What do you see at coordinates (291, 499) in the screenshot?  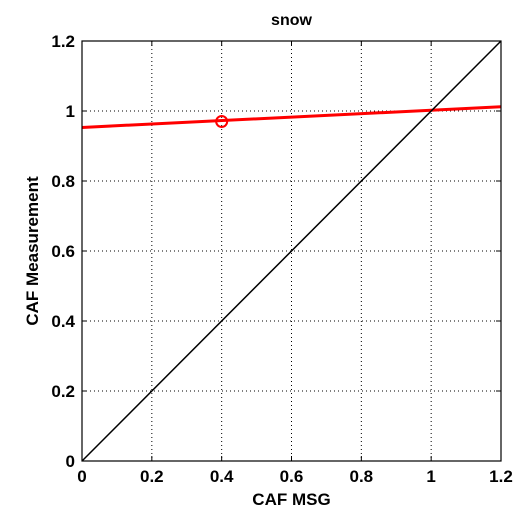 I see `x-axis-label: CAF MSG` at bounding box center [291, 499].